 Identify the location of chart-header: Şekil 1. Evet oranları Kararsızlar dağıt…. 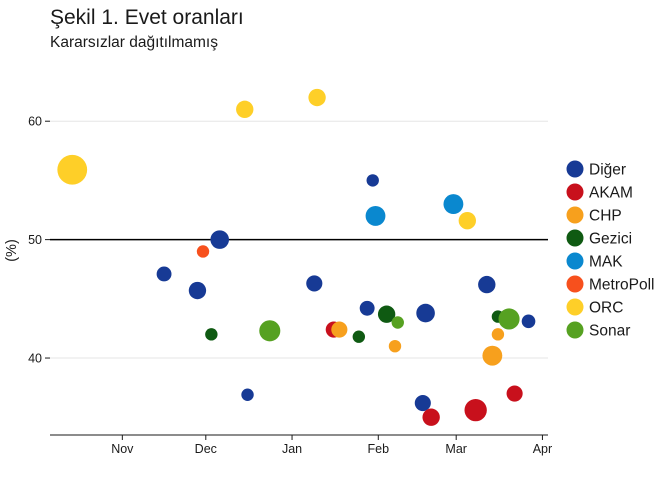
(147, 28).